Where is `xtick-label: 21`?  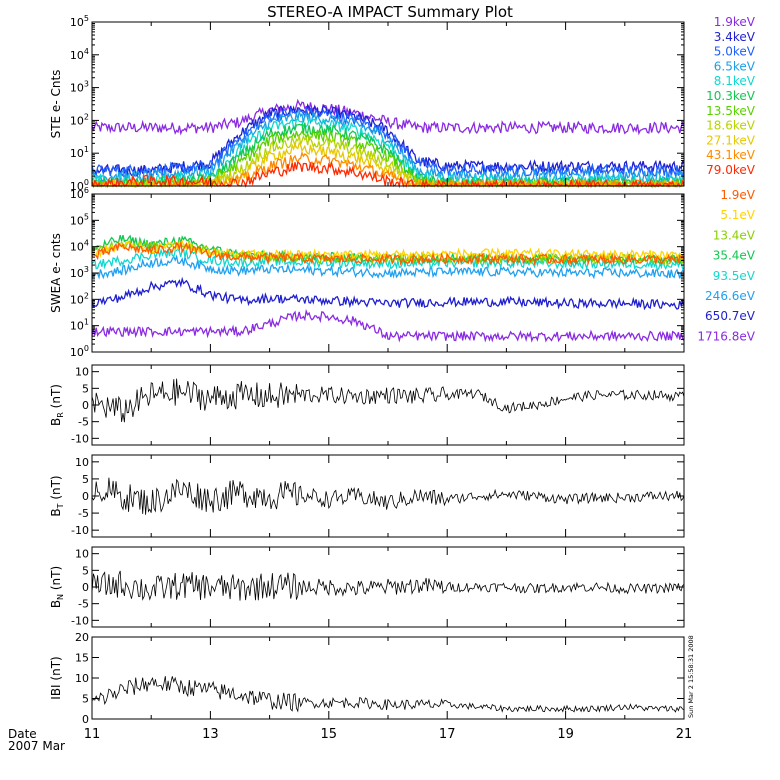
xtick-label: 21 is located at coordinates (684, 734).